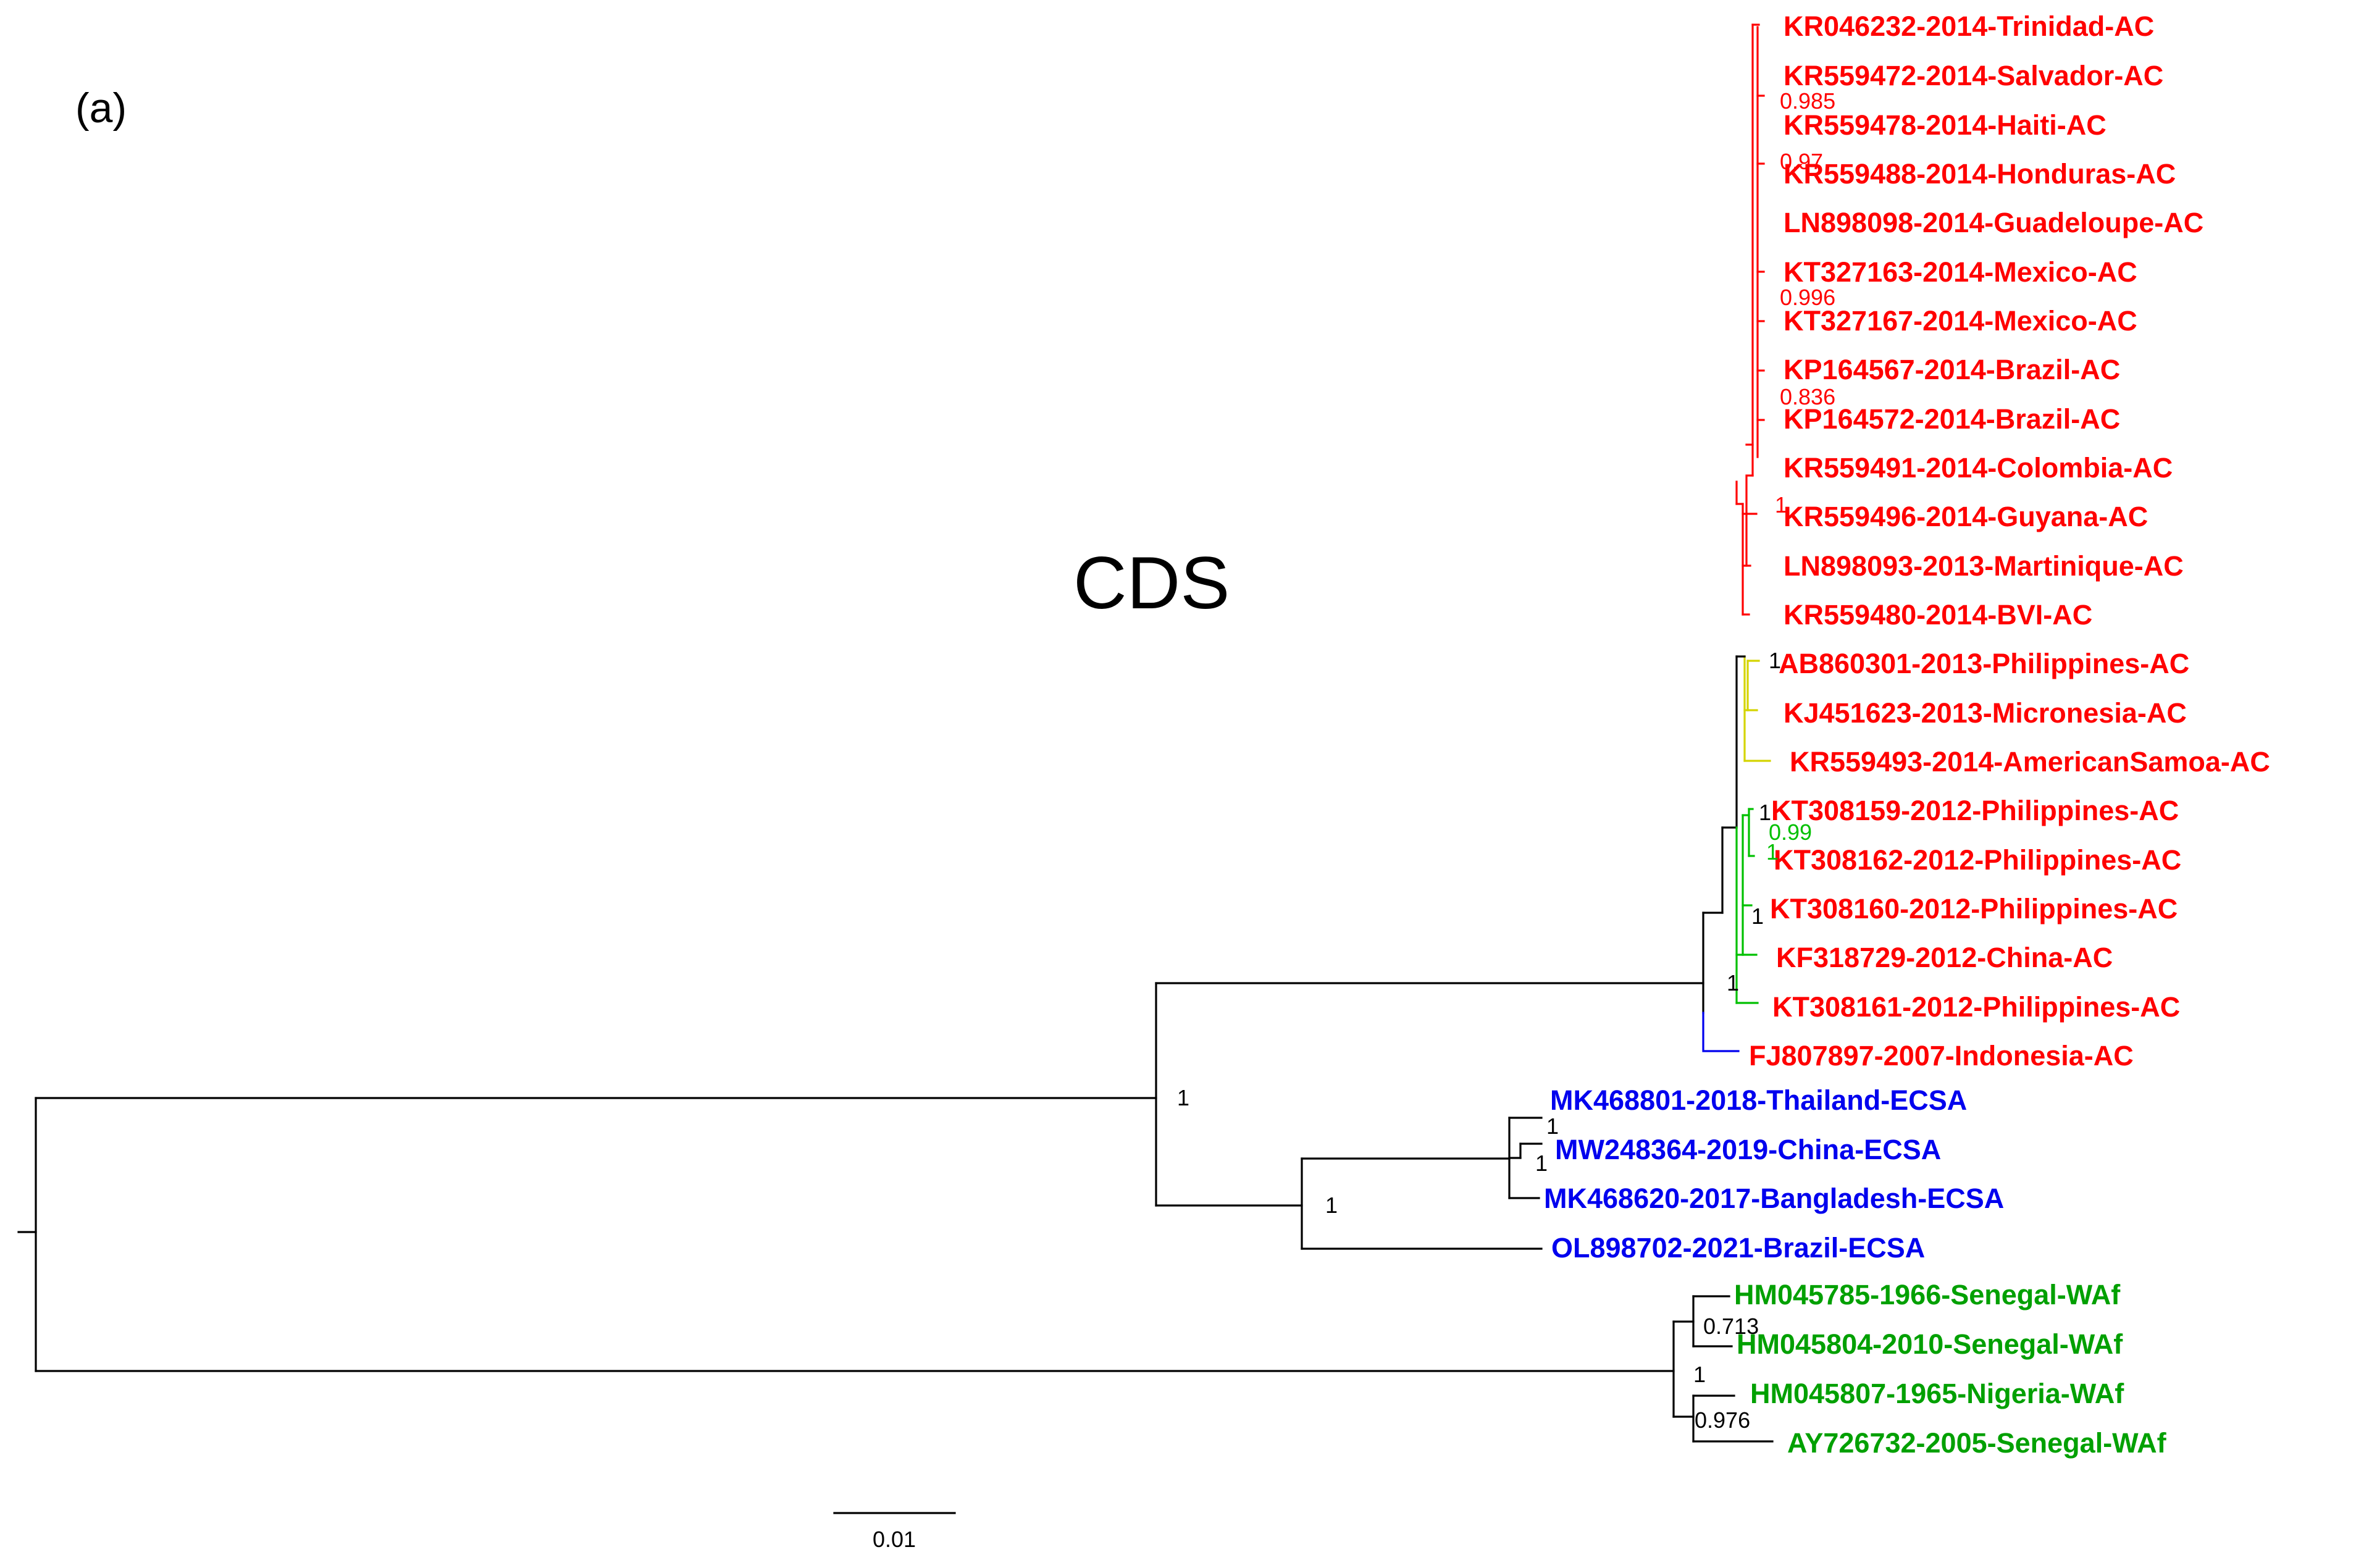 The image size is (2356, 1568). What do you see at coordinates (1977, 860) in the screenshot?
I see `tip-label: KT308162-2012-Philippines-AC` at bounding box center [1977, 860].